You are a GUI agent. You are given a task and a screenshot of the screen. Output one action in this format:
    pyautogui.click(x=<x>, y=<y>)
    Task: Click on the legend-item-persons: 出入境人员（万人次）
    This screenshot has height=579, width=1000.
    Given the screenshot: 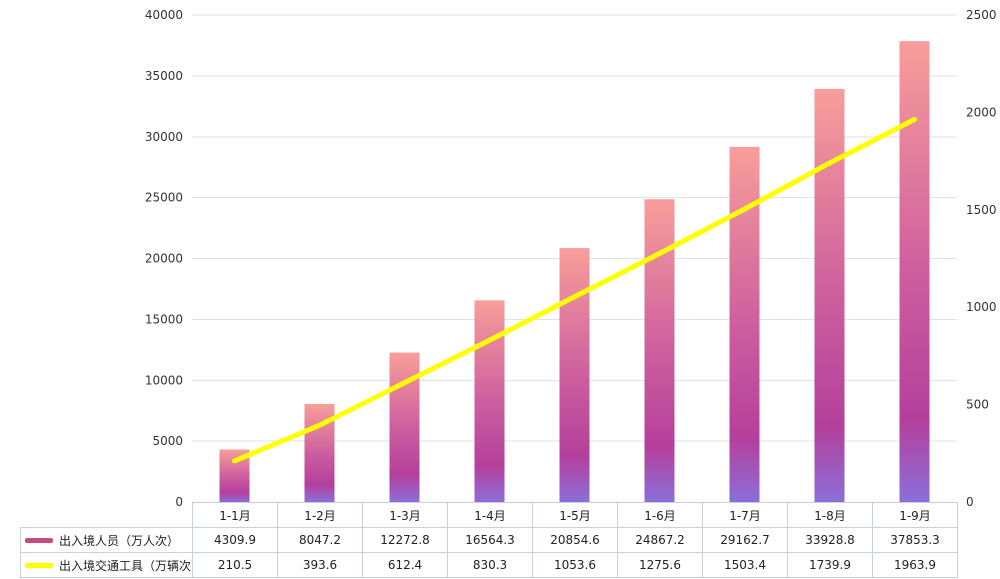 What is the action you would take?
    pyautogui.click(x=106, y=540)
    